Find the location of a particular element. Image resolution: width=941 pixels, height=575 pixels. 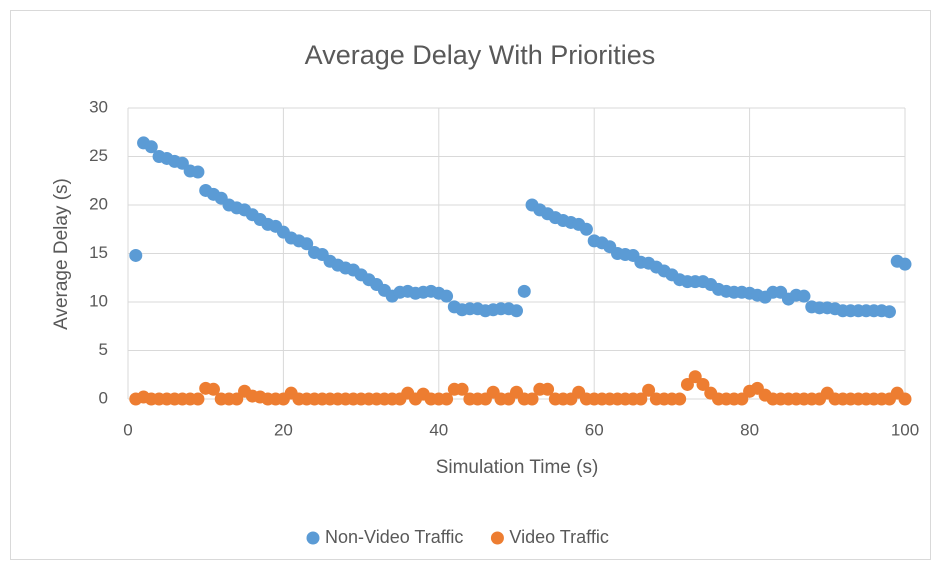

x-tick-label: 20 is located at coordinates (283, 429).